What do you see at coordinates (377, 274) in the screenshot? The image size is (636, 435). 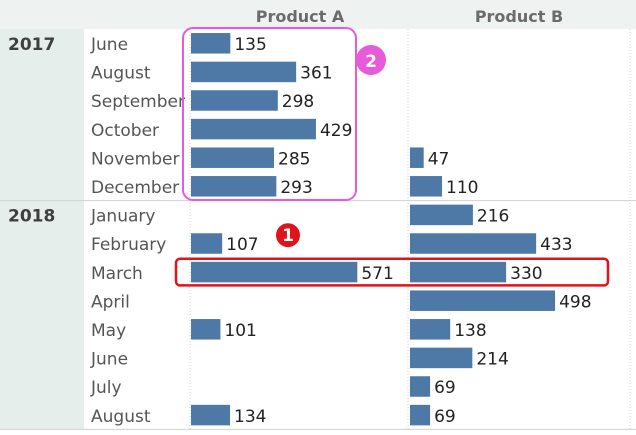 I see `data-label: 571` at bounding box center [377, 274].